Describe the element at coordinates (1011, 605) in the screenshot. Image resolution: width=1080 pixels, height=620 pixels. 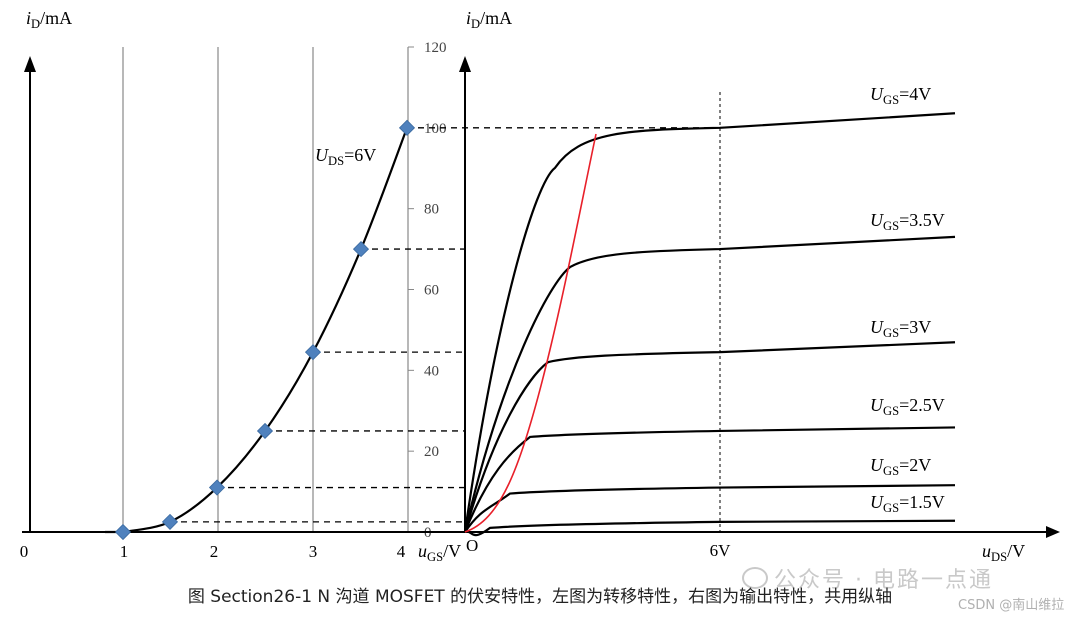
I see `watermark-subtext: CSDN @南山维拉` at that location.